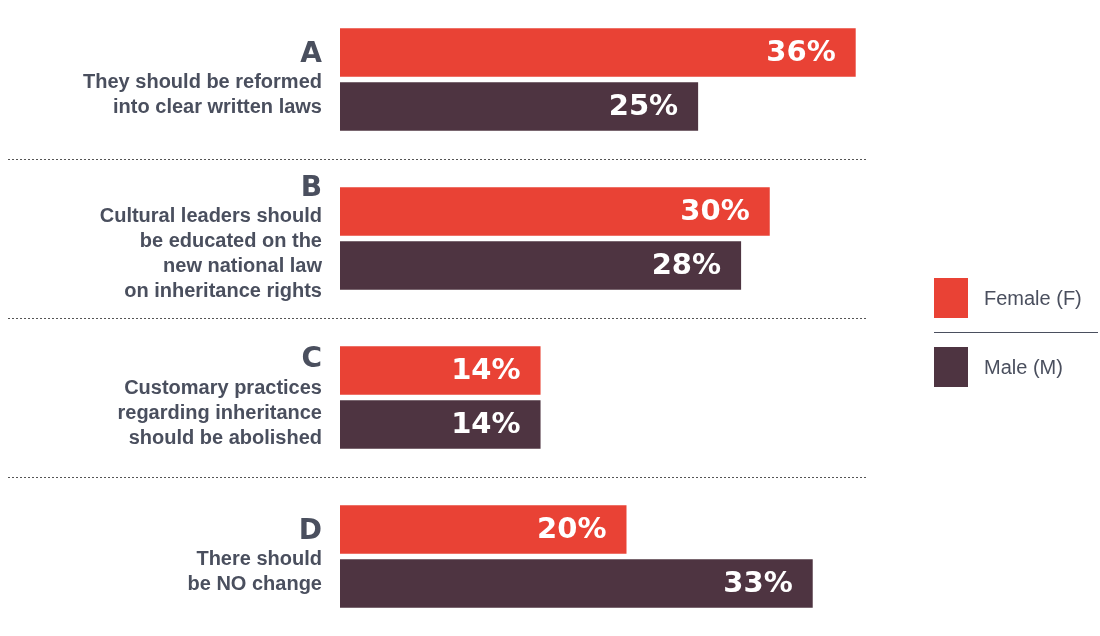  Describe the element at coordinates (219, 394) in the screenshot. I see `y-tick-label: C Customary practices regarding inheritance should be abolished` at that location.